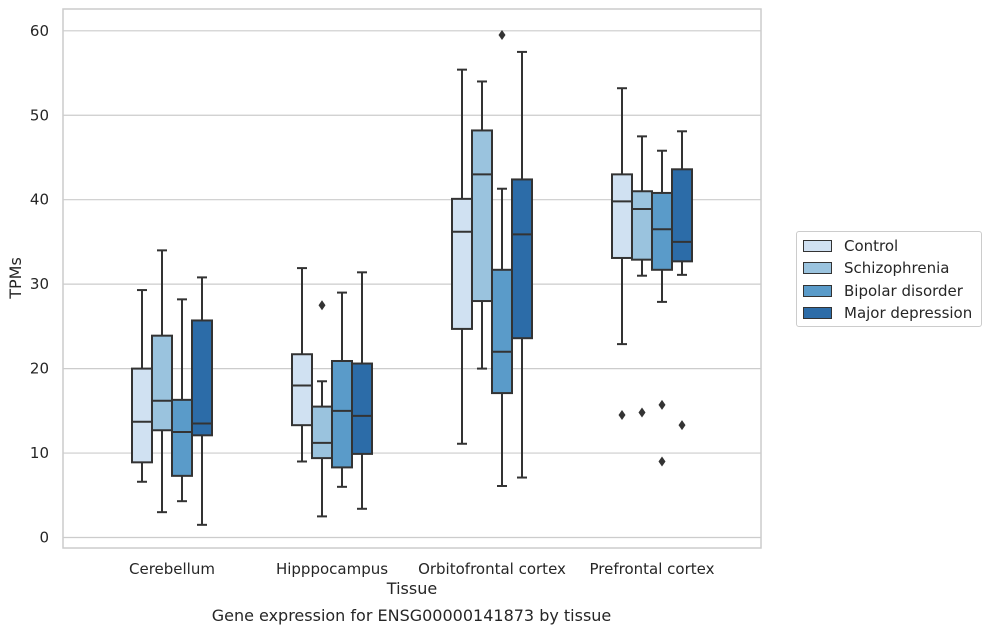 This screenshot has width=993, height=634. Describe the element at coordinates (322, 432) in the screenshot. I see `box-hipppocampus-schizophrenia-iqr` at that location.